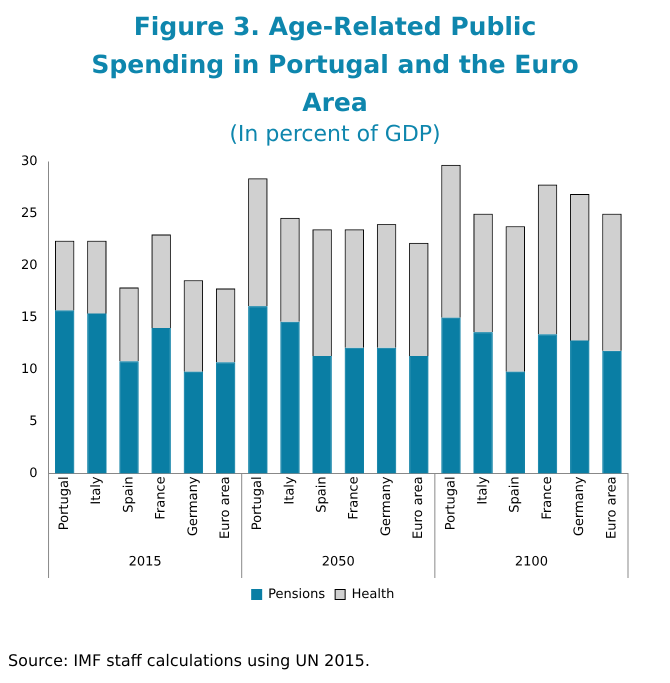  Describe the element at coordinates (338, 562) in the screenshot. I see `text: 2050` at that location.